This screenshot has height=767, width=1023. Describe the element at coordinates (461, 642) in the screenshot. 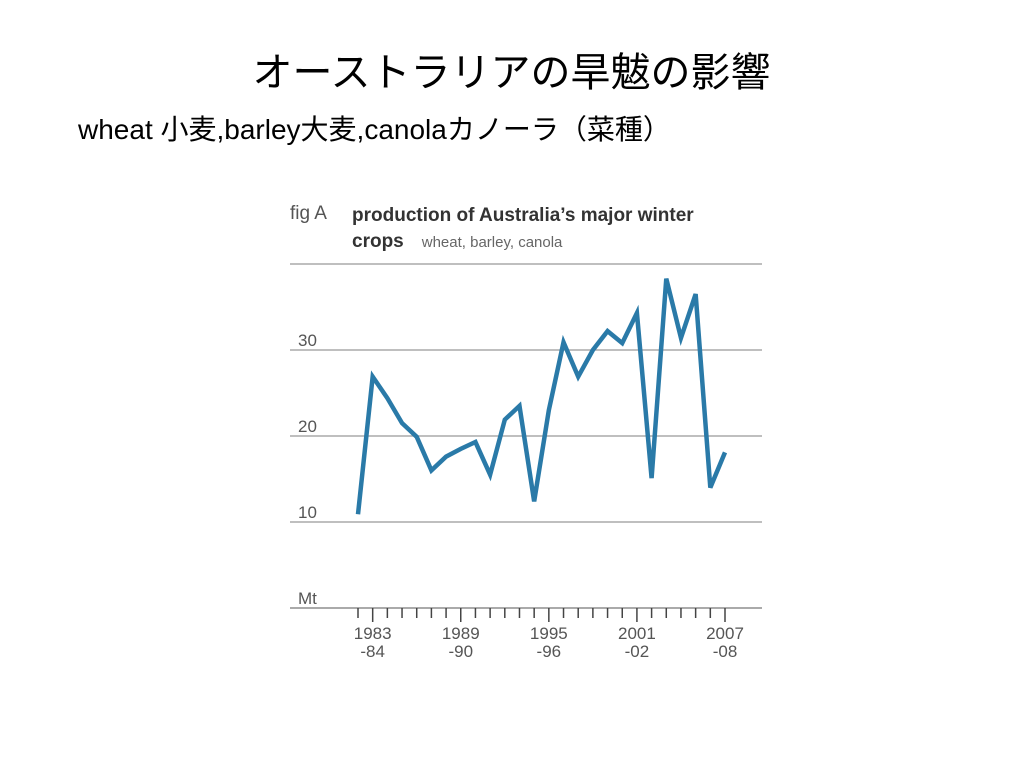

I see `x-tick-label: 1989 -90` at that location.